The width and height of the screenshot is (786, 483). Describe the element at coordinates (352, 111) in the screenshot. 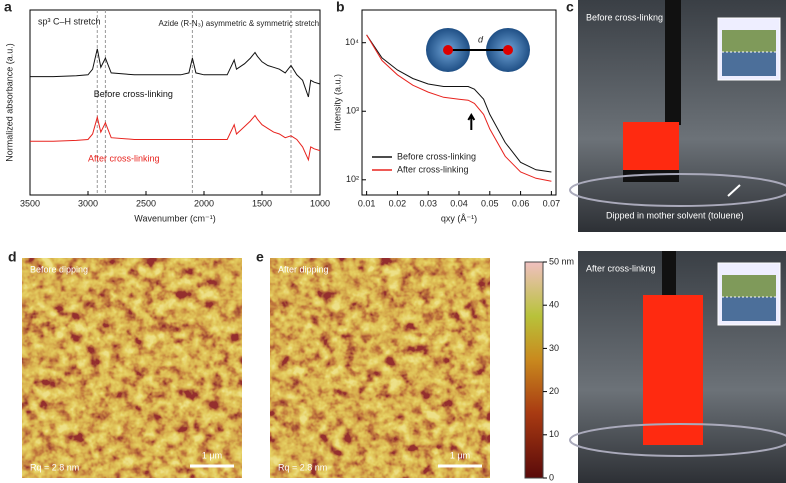

I see `y-tick-label: 10³` at that location.